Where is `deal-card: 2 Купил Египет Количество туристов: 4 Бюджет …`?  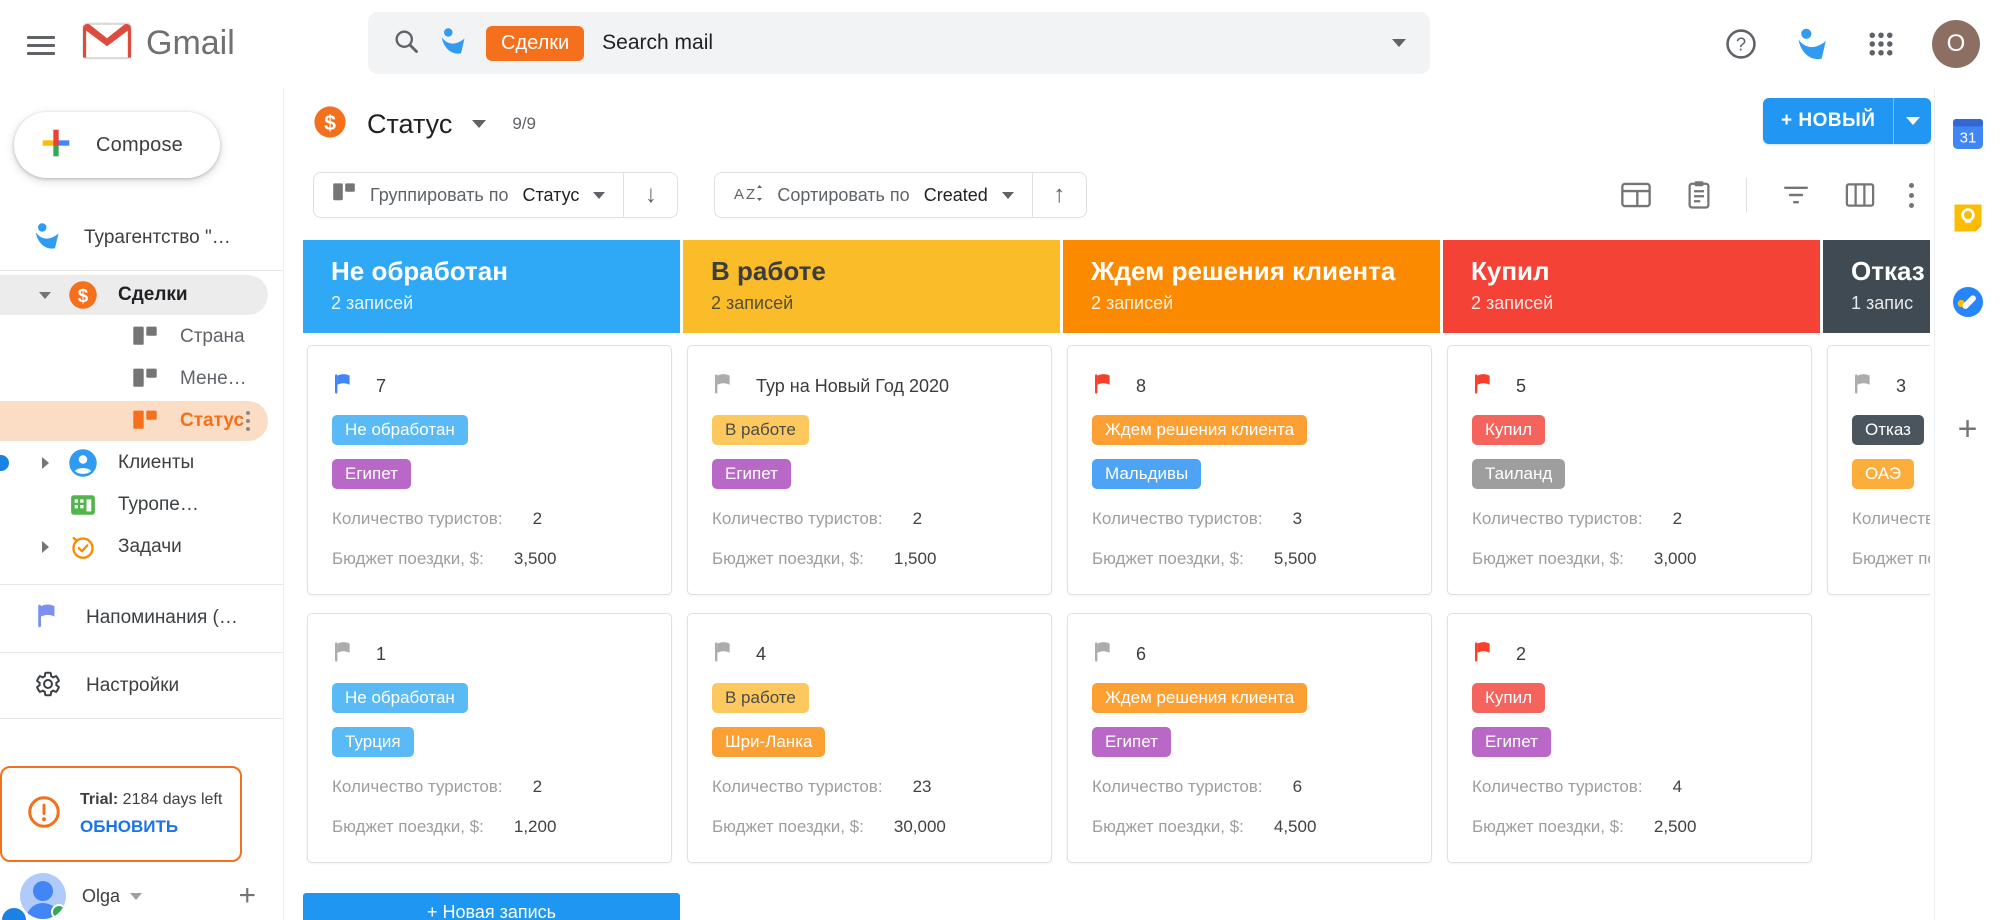 deal-card: 2 Купил Египет Количество туристов: 4 Бюджет … is located at coordinates (1629, 738).